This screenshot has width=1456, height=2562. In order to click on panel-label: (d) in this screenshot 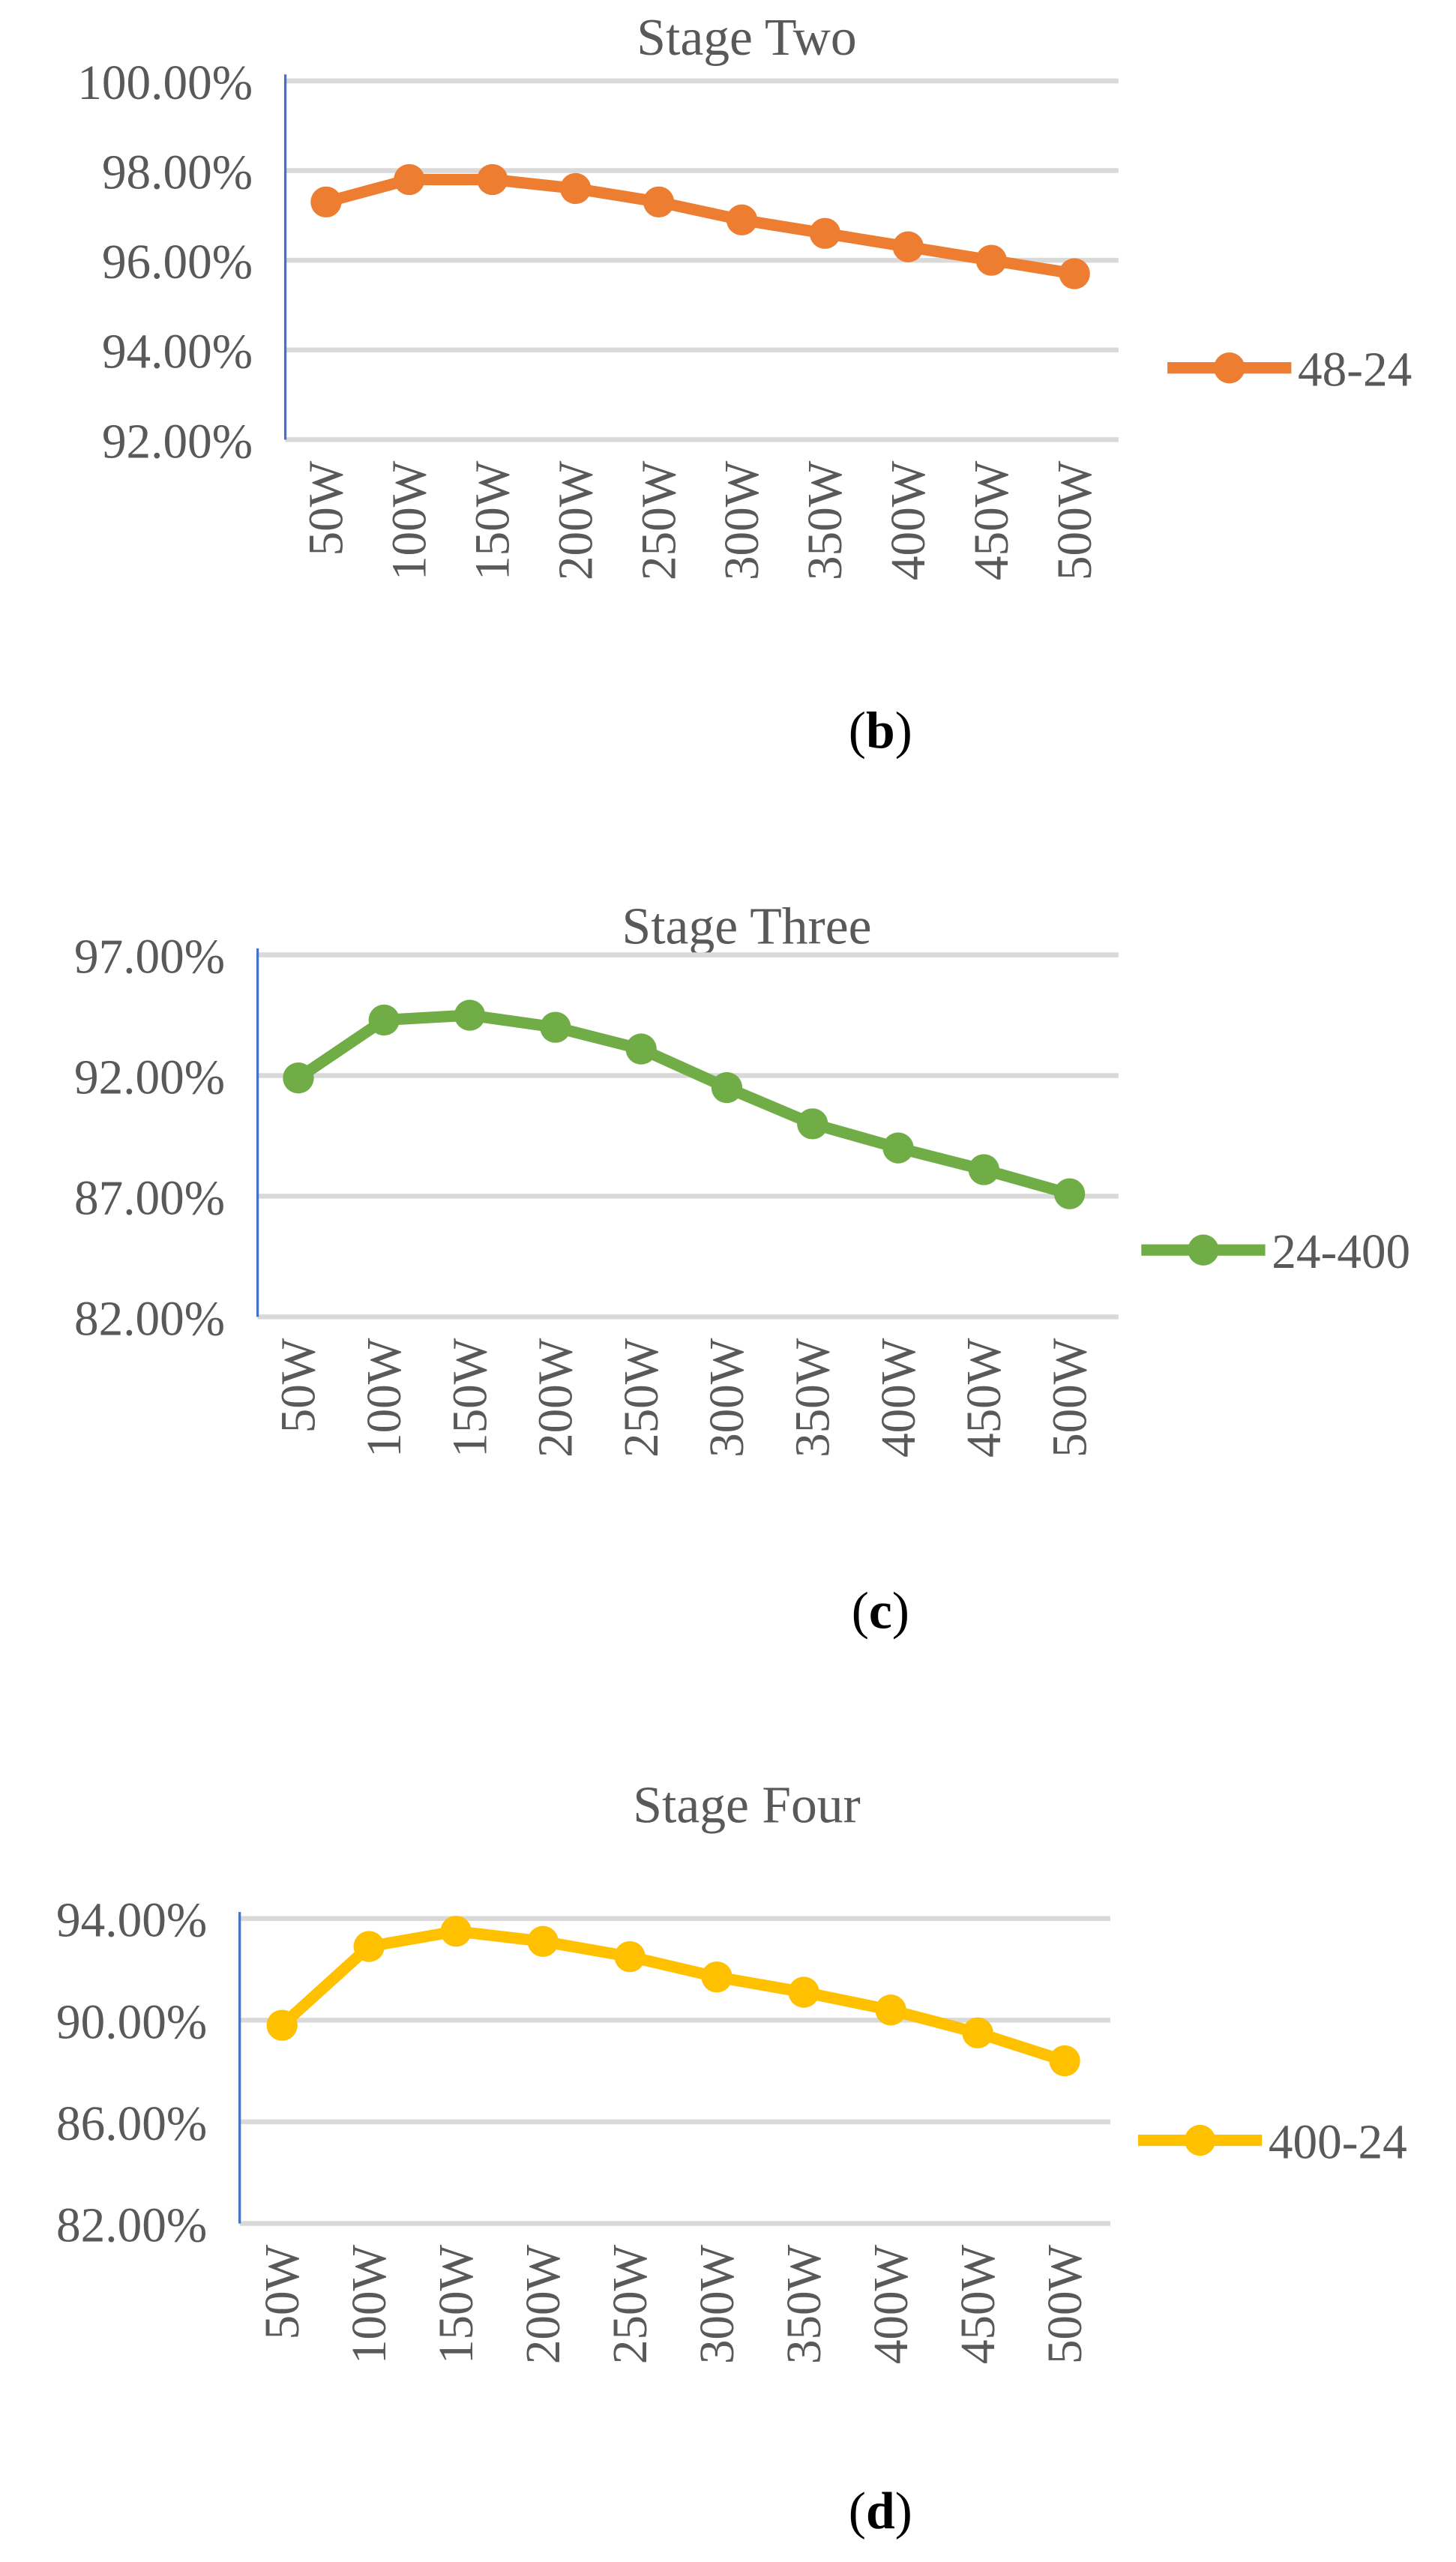, I will do `click(880, 2511)`.